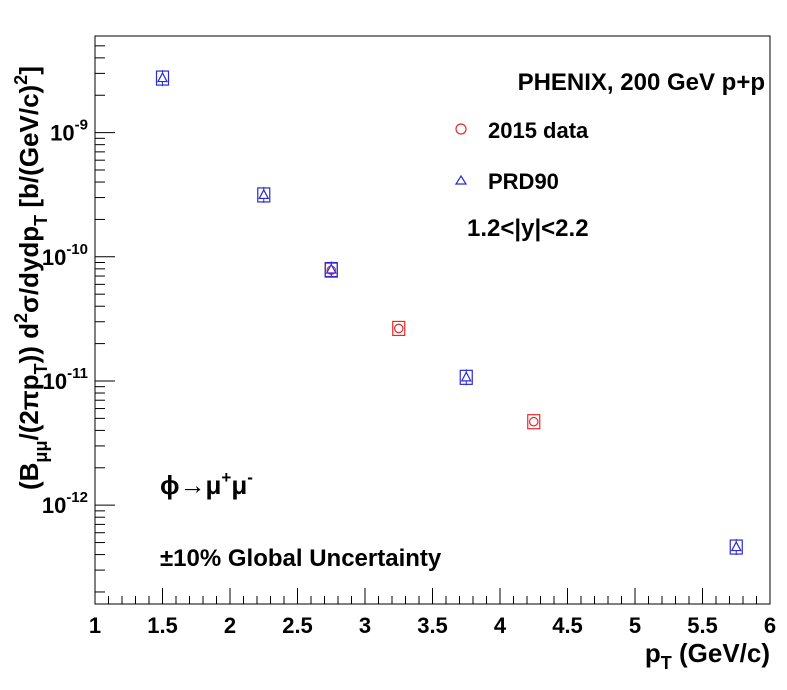 The width and height of the screenshot is (787, 690). I want to click on x-tick-label: 1, so click(95, 625).